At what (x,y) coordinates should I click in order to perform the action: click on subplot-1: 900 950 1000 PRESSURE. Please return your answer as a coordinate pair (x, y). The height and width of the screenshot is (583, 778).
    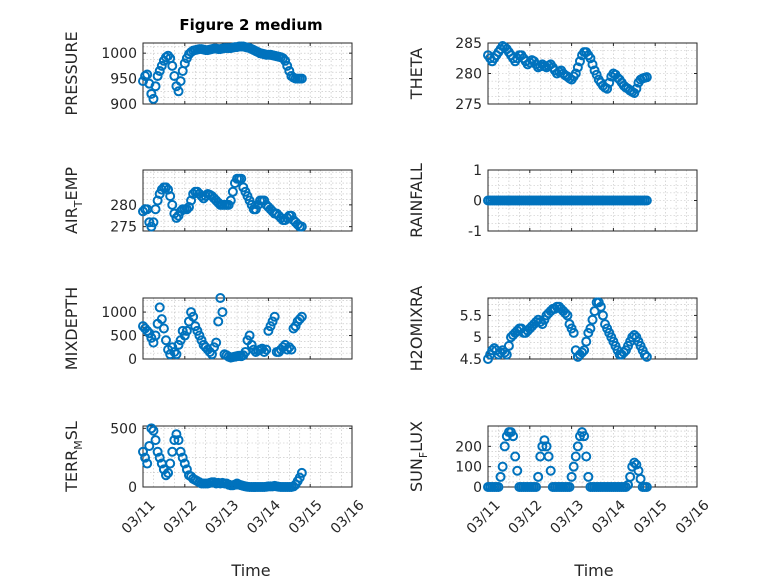
    Looking at the image, I should click on (207, 73).